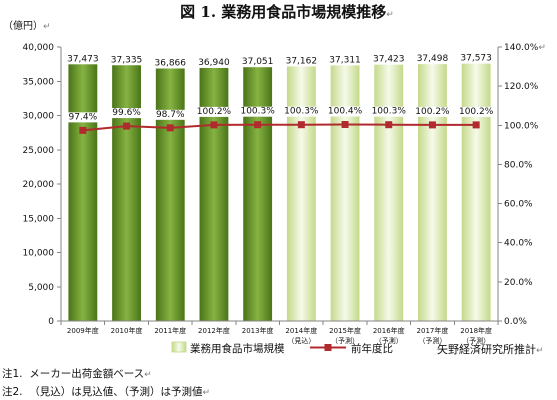 Image resolution: width=557 pixels, height=400 pixels. Describe the element at coordinates (83, 59) in the screenshot. I see `bar-value-label: 37,473` at that location.